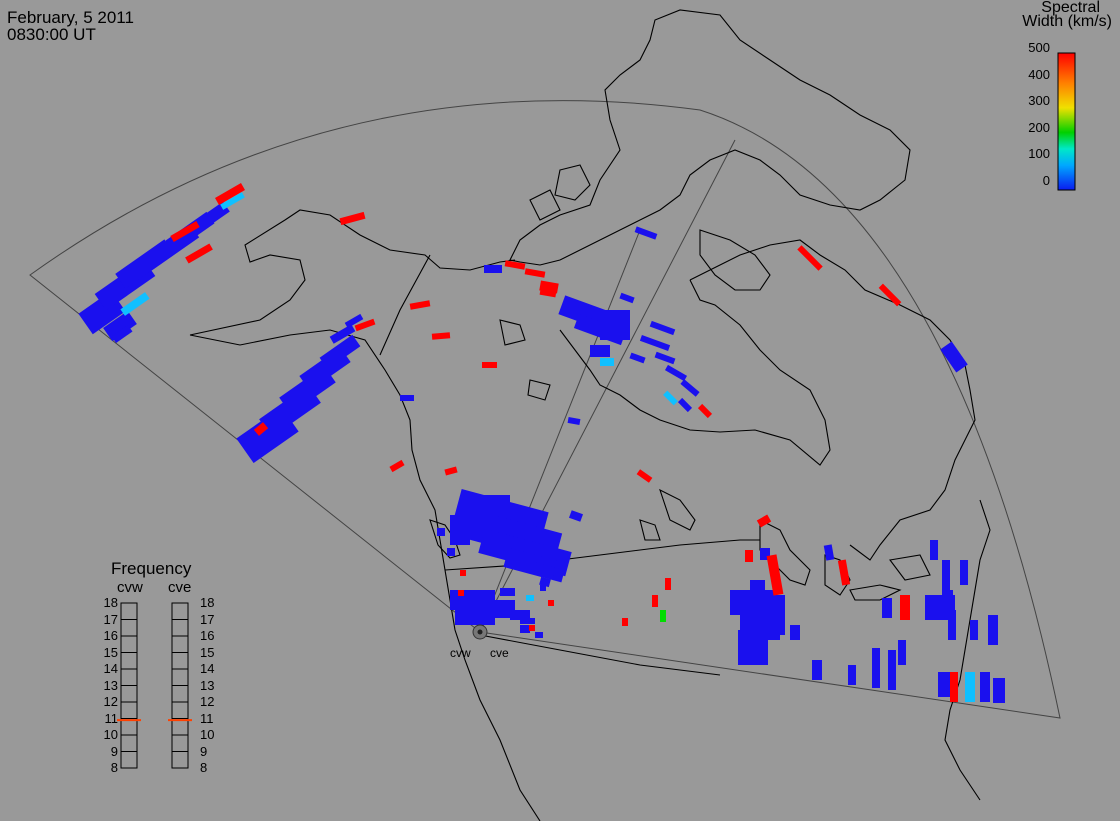 The image size is (1120, 821). What do you see at coordinates (110, 619) in the screenshot?
I see `frequency-tick-left: 17` at bounding box center [110, 619].